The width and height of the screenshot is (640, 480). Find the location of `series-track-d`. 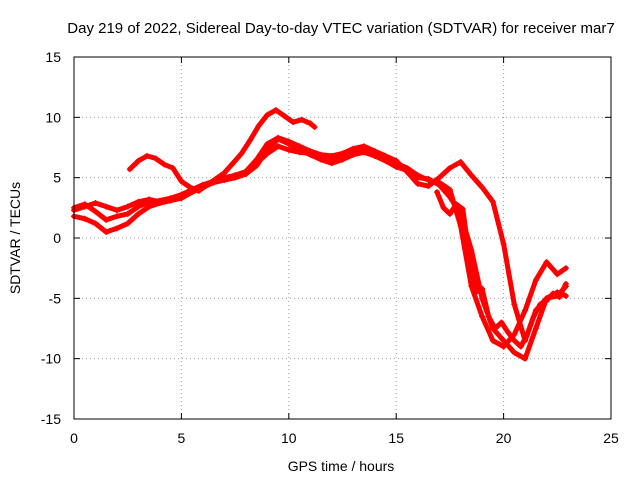

series-track-d is located at coordinates (222, 150).